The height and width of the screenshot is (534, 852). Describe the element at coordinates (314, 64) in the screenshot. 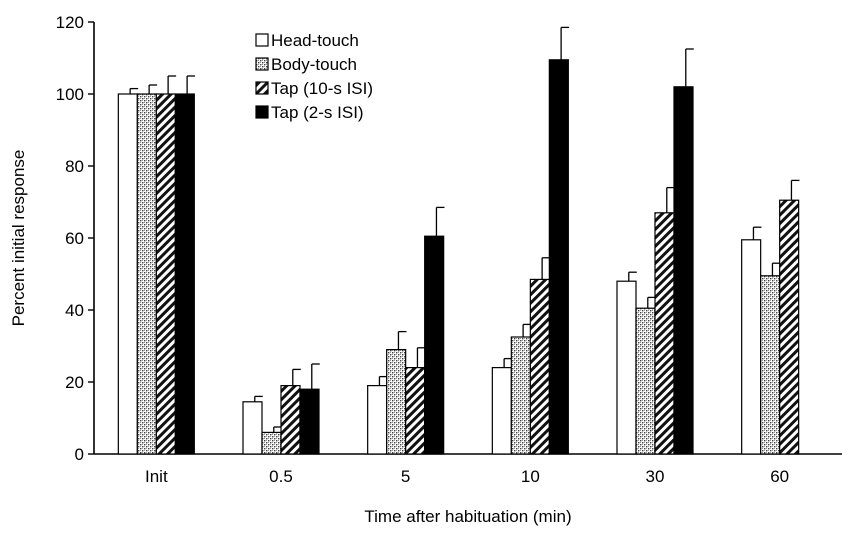

I see `legend-label: Body-touch` at that location.